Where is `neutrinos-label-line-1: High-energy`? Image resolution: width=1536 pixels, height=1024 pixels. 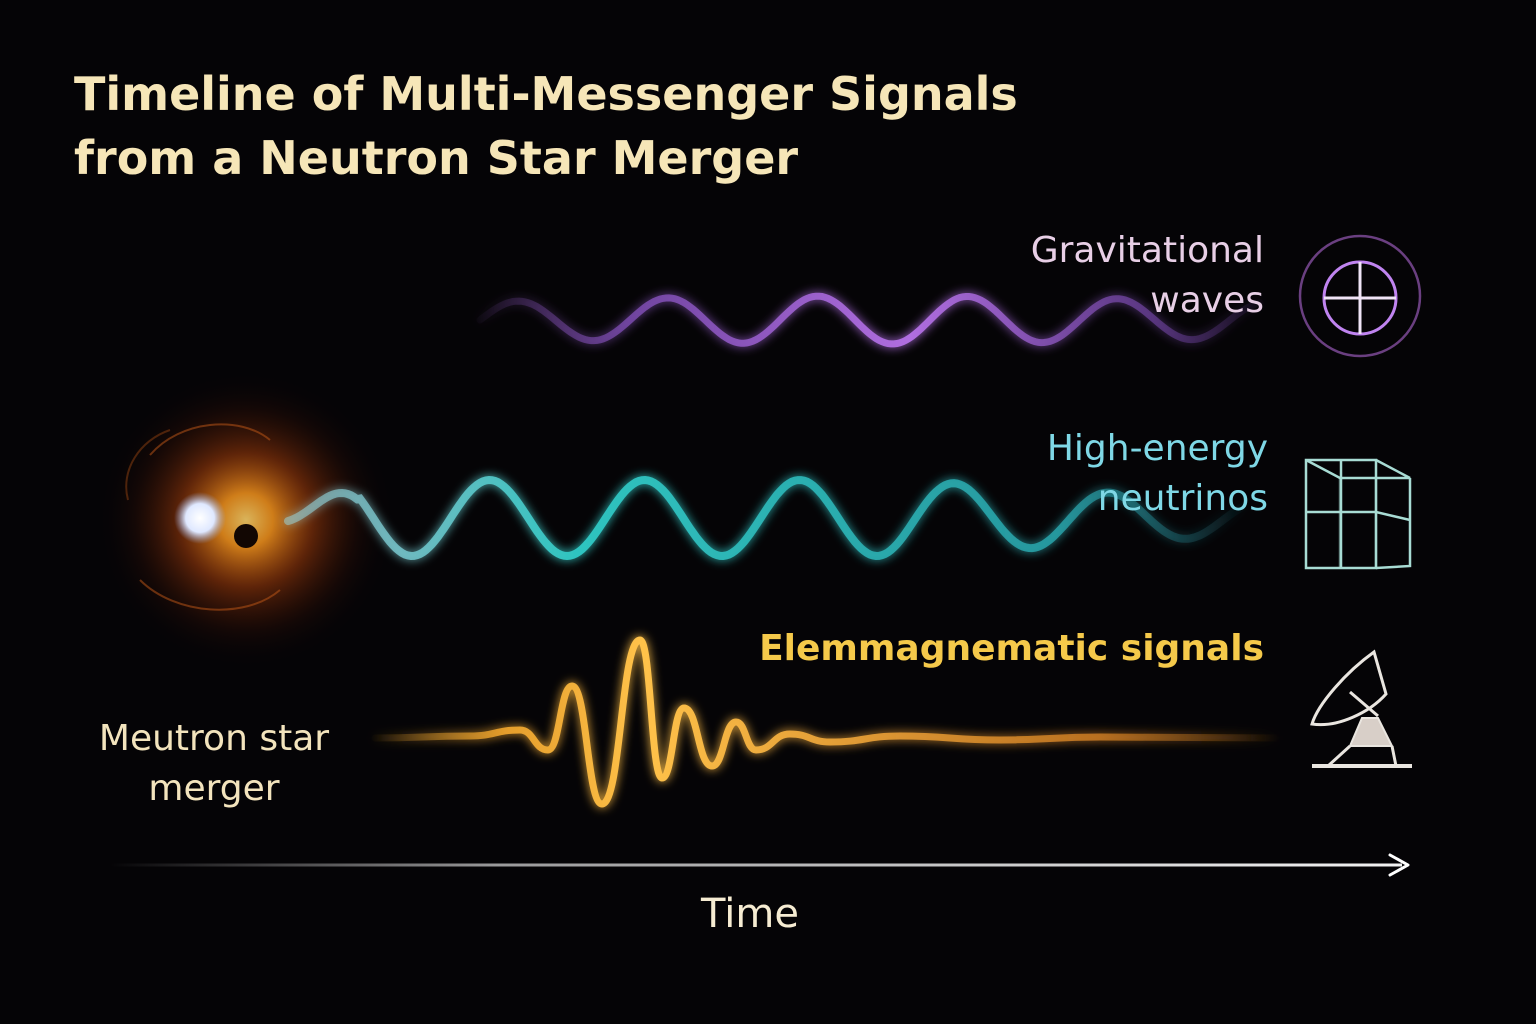
neutrinos-label-line-1: High-energy is located at coordinates (1157, 448).